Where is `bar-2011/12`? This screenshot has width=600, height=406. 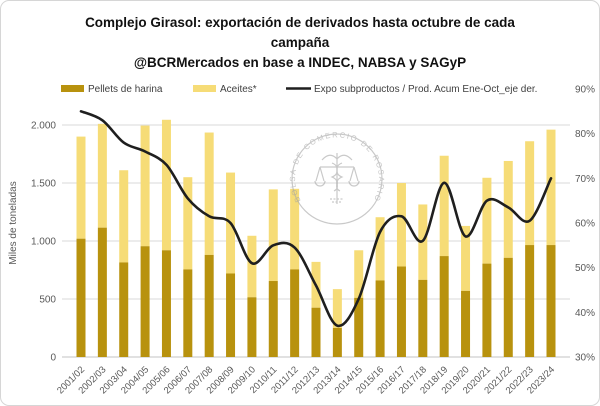 bar-2011/12 is located at coordinates (295, 272).